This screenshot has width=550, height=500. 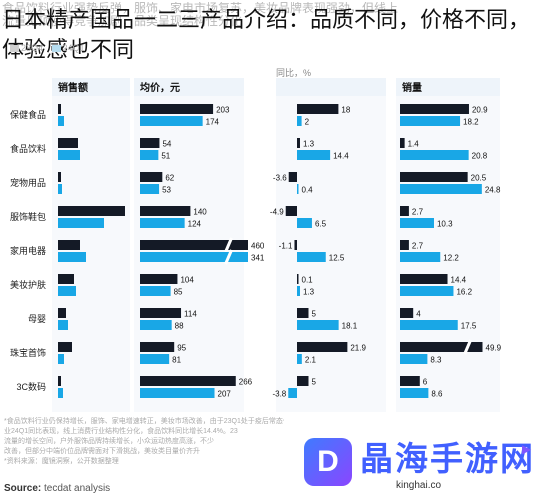 I want to click on source-name: tecdat analysis, so click(x=77, y=488).